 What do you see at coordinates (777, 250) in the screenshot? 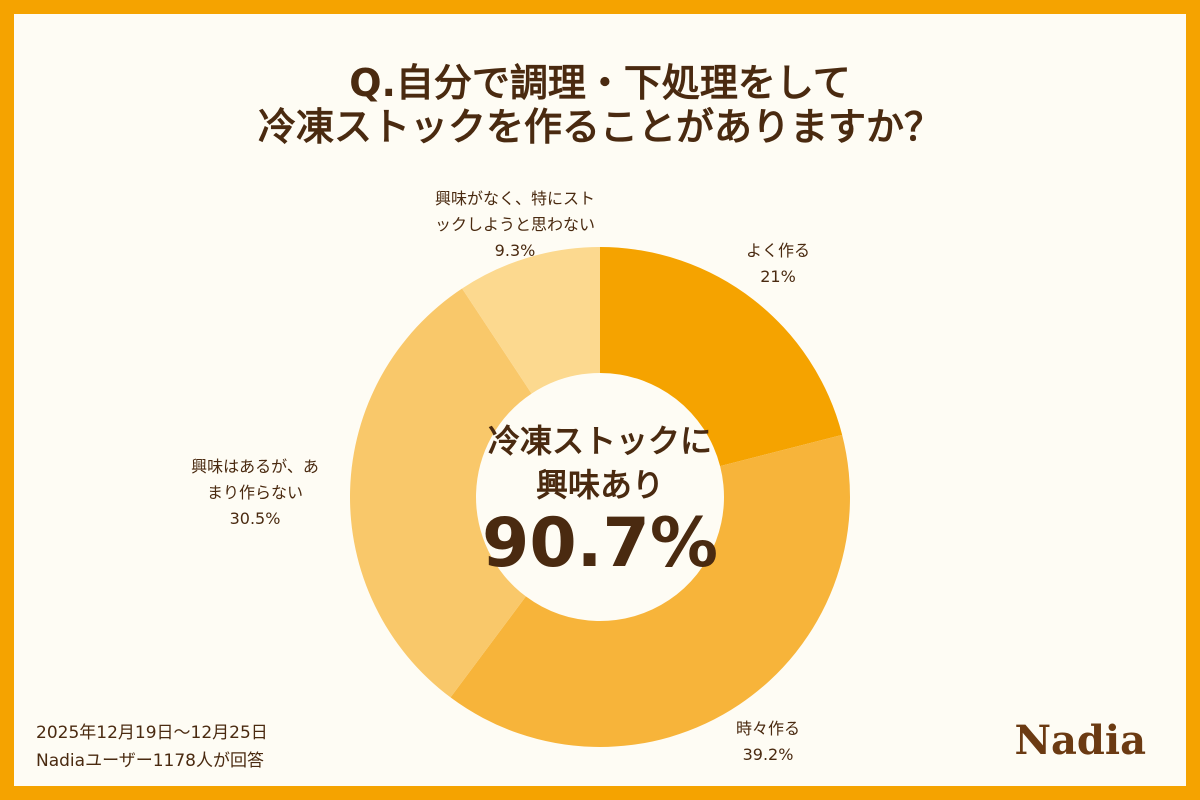
I see `category-label: よく作る` at bounding box center [777, 250].